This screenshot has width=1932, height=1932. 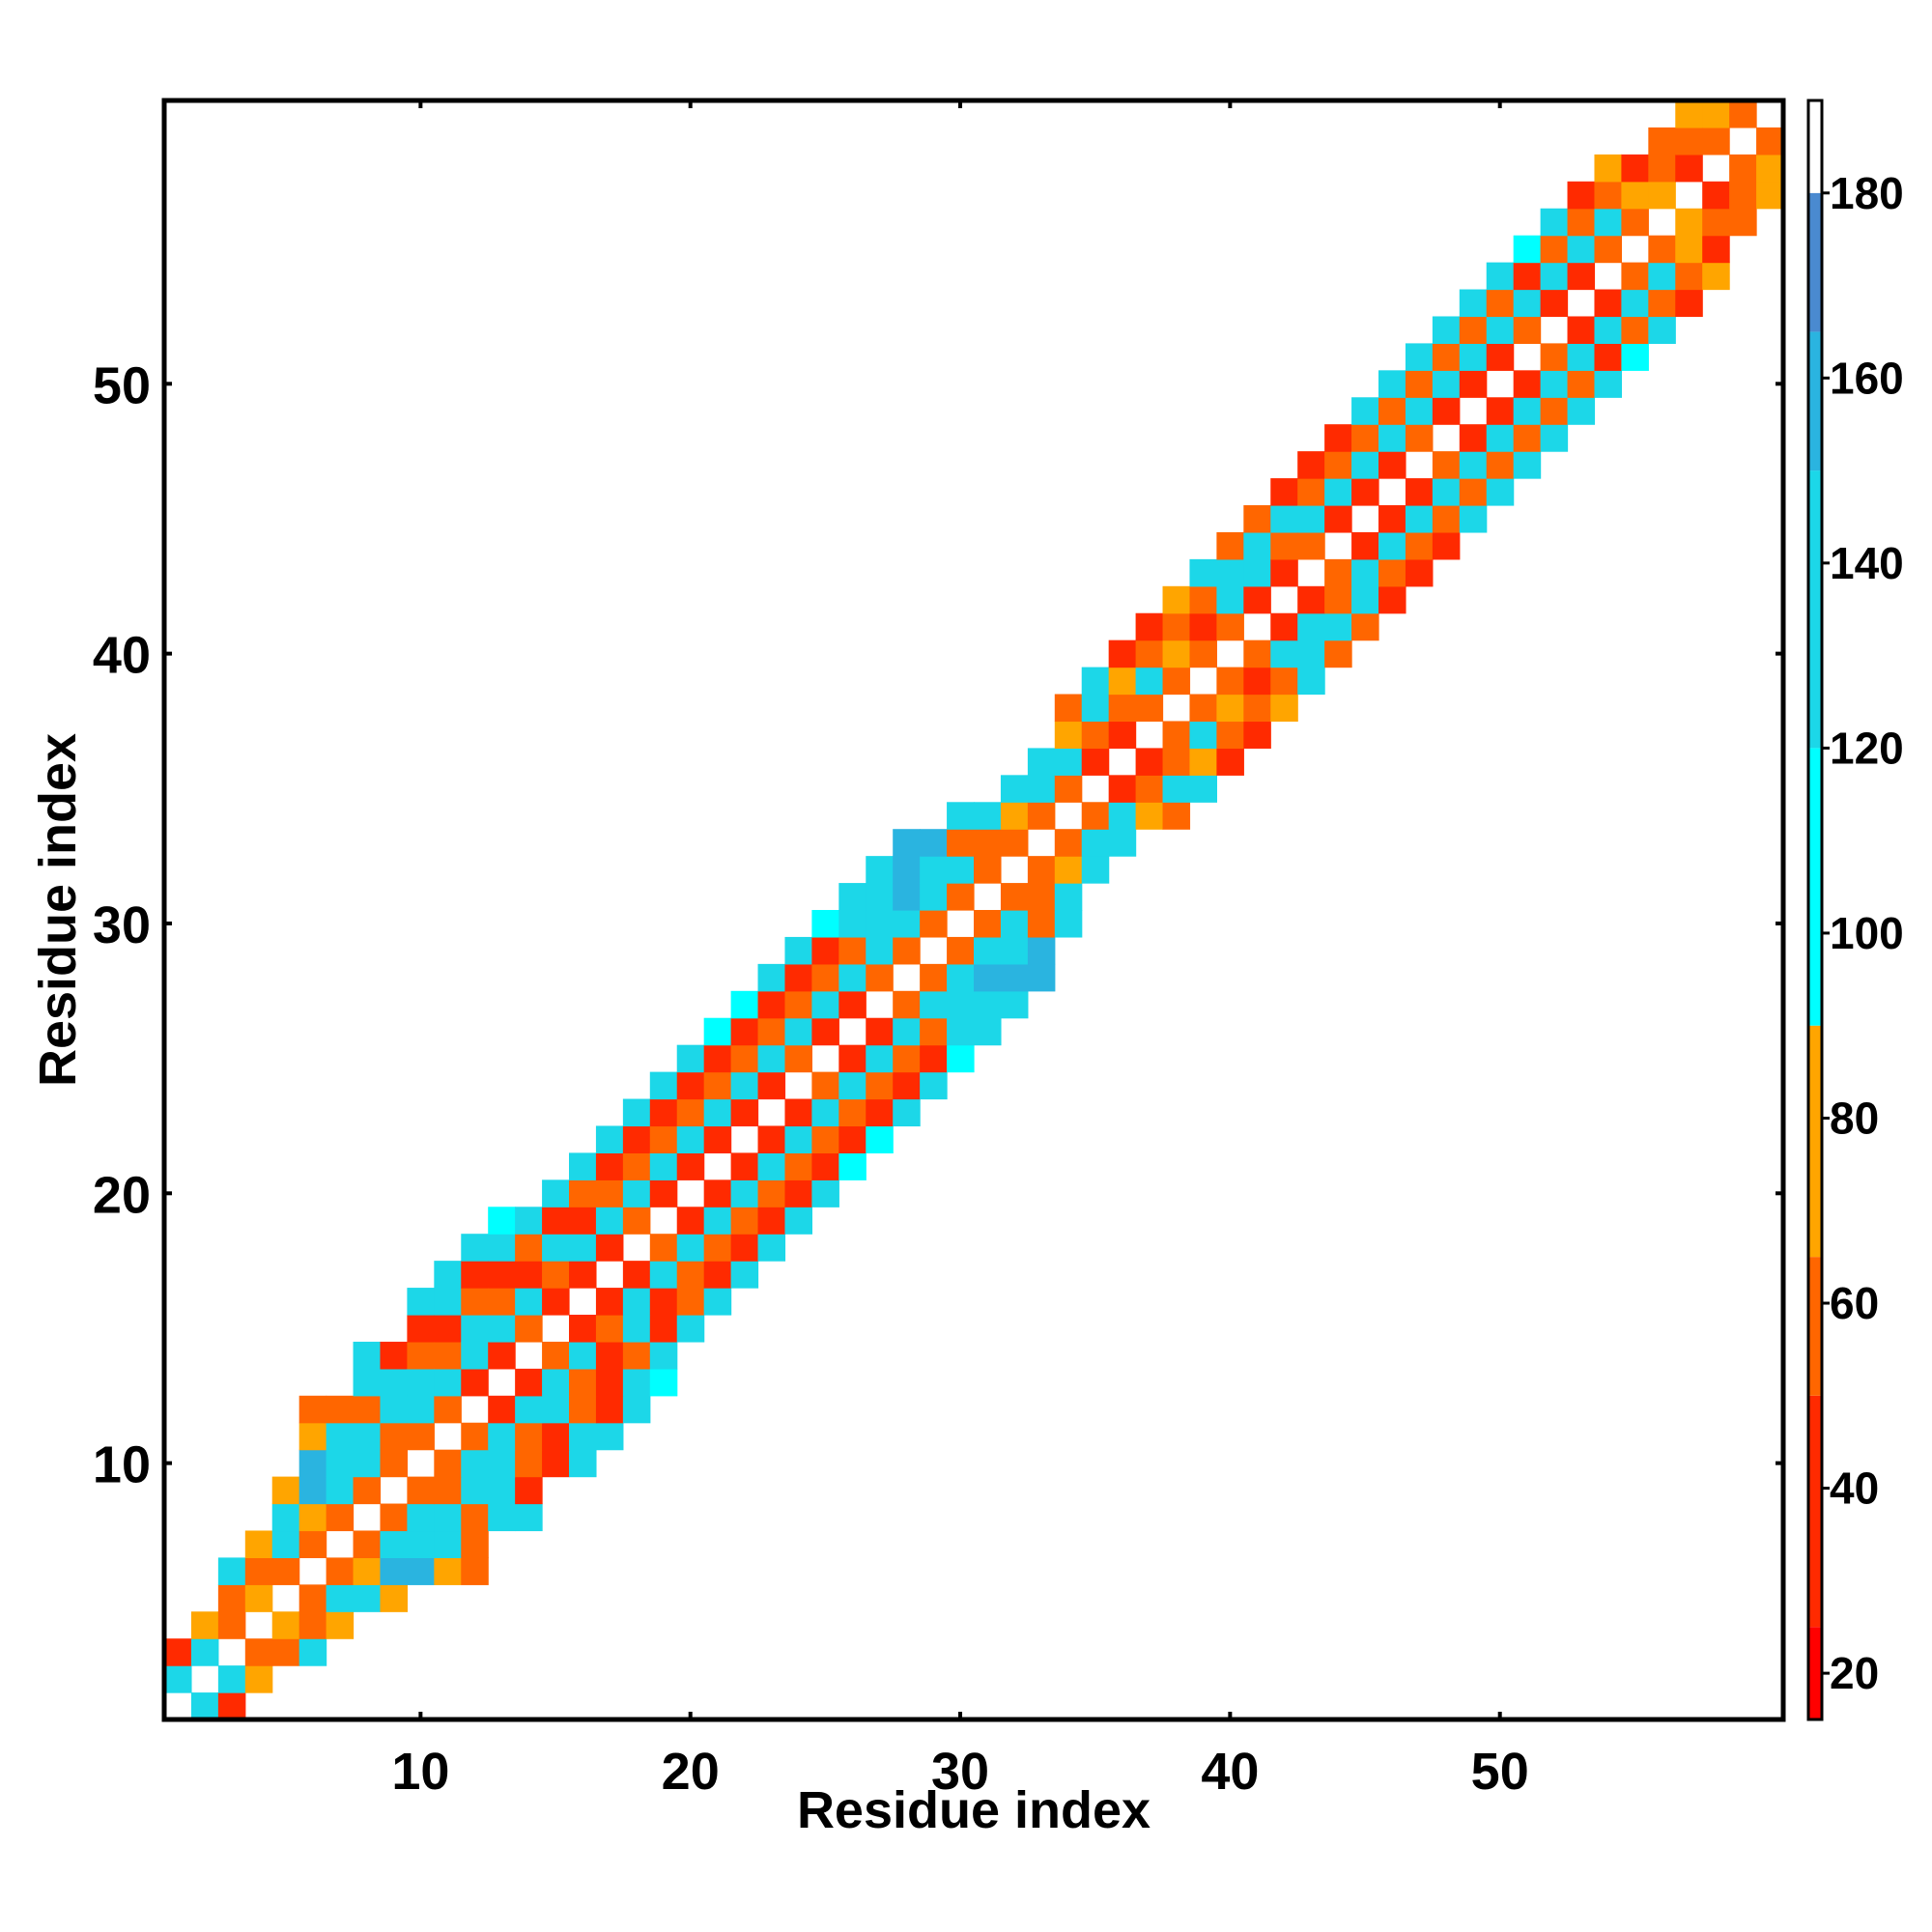 I want to click on colorbar-tick-label: 80, so click(x=1854, y=1118).